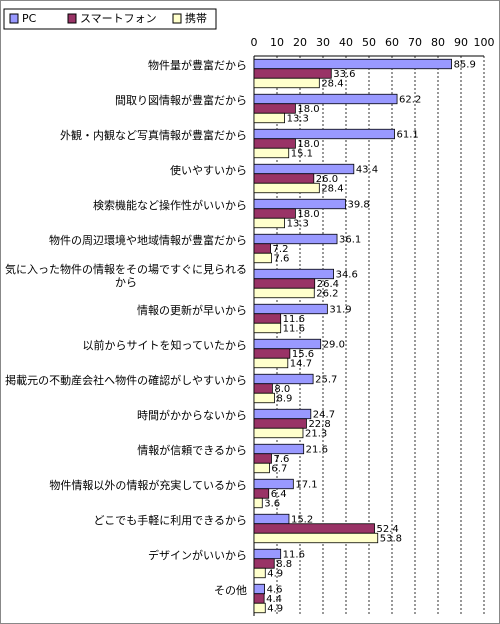 The height and width of the screenshot is (624, 500). What do you see at coordinates (197, 556) in the screenshot?
I see `category-text: デザインがいいから` at bounding box center [197, 556].